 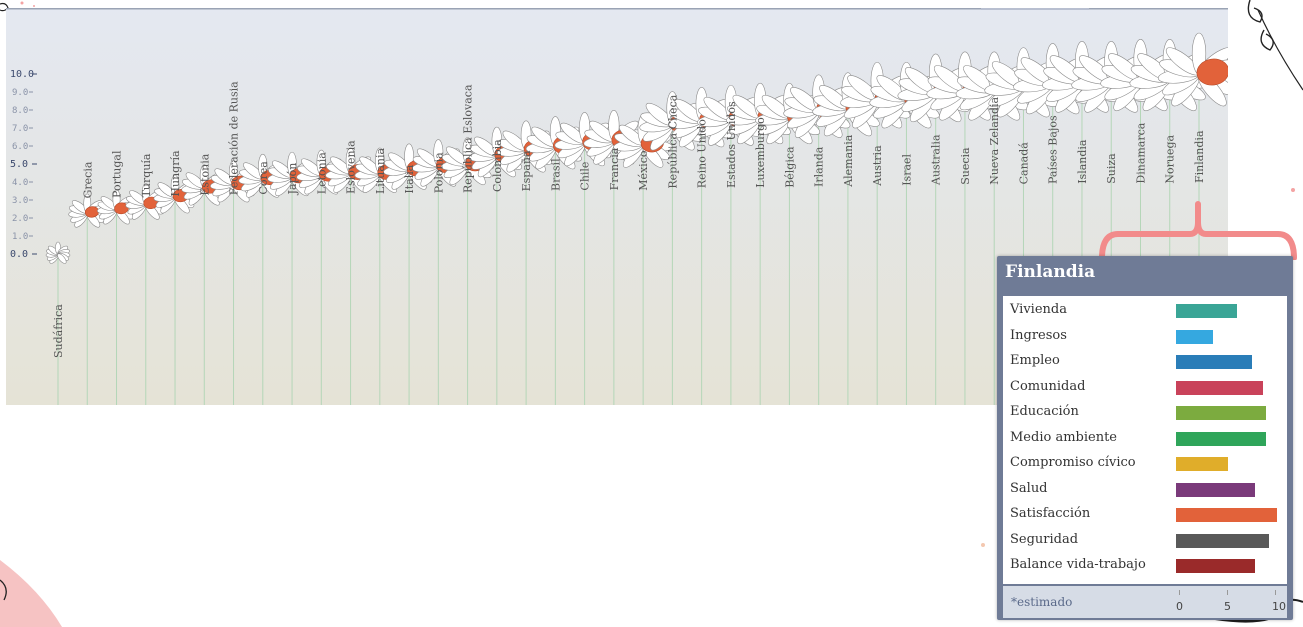 What do you see at coordinates (617, 9) in the screenshot?
I see `chart-top-border` at bounding box center [617, 9].